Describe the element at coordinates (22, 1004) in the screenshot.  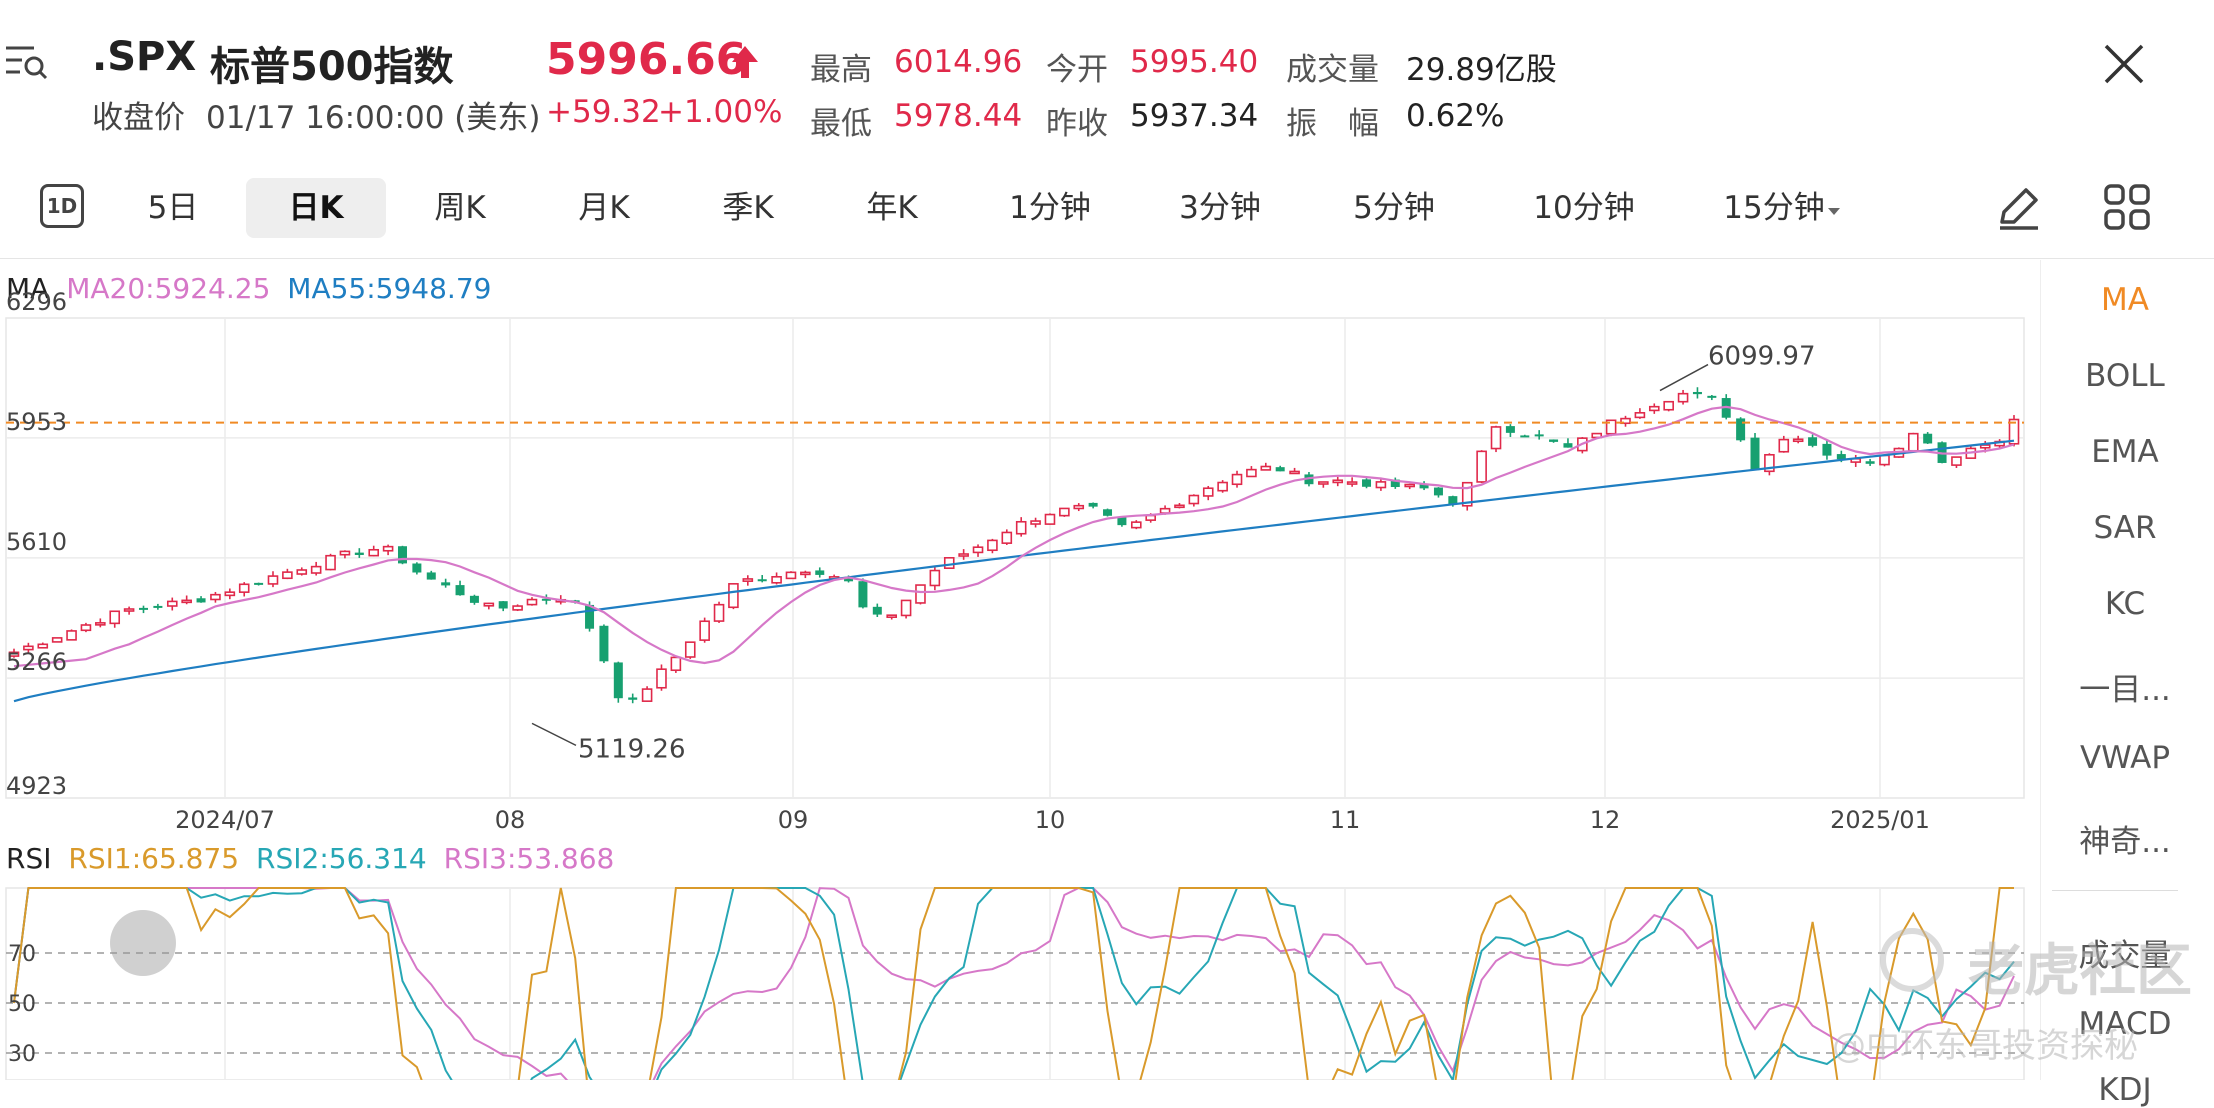
I see `rsi-tick-label: 50` at that location.